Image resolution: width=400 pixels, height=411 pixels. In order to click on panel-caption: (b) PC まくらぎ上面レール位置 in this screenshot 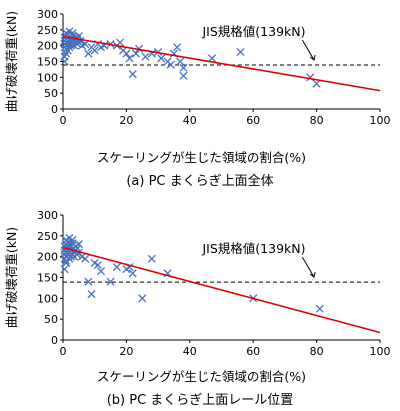, I will do `click(200, 400)`.